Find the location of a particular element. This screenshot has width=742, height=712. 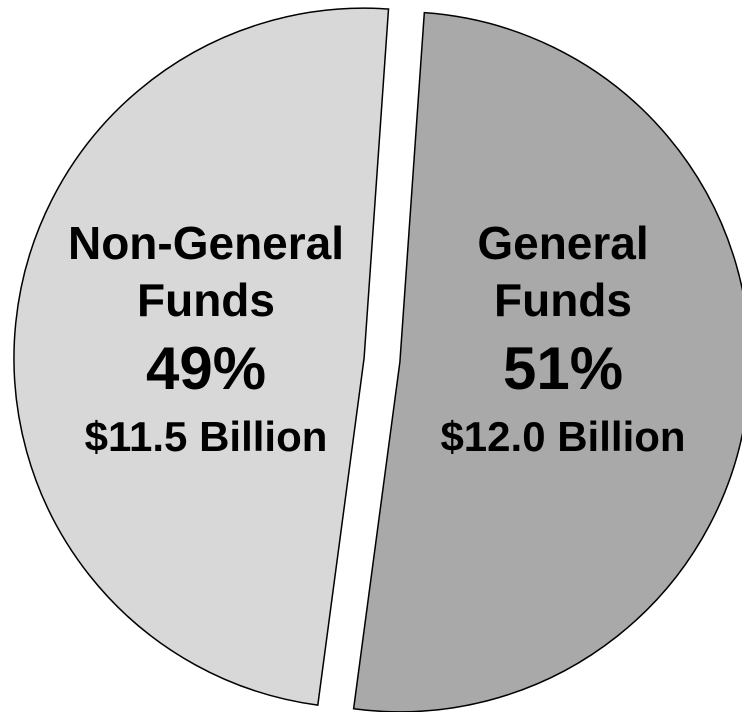

label-non-general-funds: Non-General Funds 49% $11.5 Billion is located at coordinates (206, 338).